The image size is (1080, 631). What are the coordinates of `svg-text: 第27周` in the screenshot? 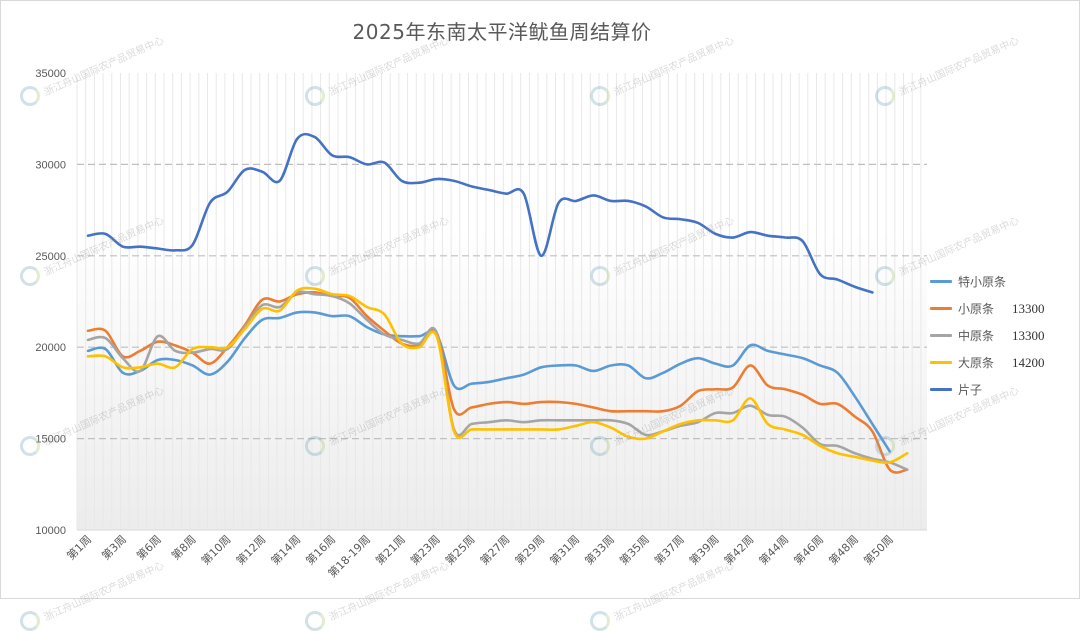 It's located at (494, 549).